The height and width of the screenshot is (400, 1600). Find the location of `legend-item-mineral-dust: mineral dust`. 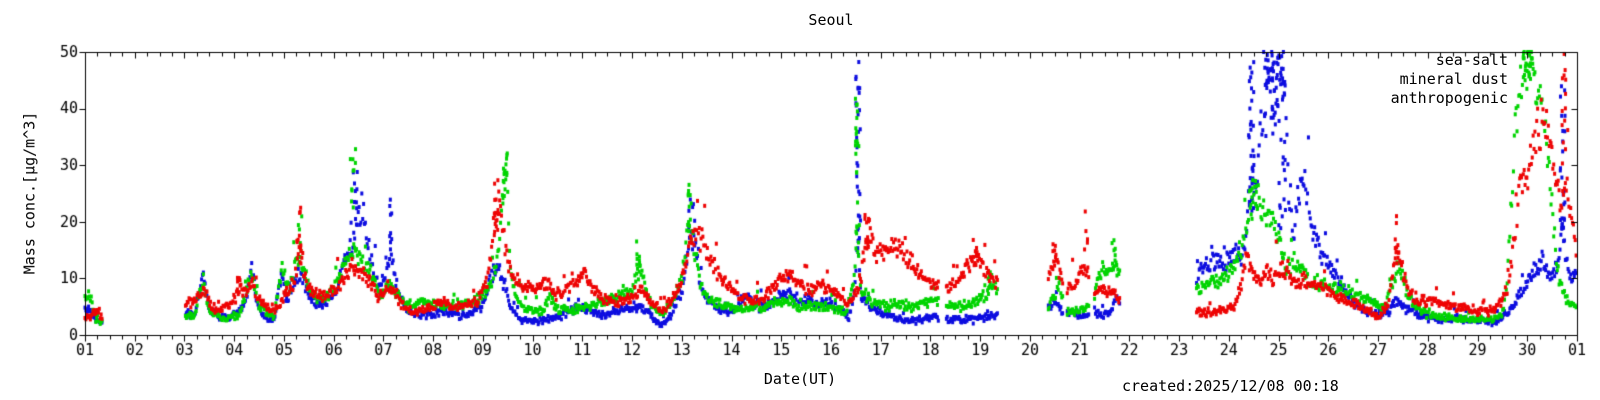

legend-item-mineral-dust: mineral dust is located at coordinates (1453, 79).